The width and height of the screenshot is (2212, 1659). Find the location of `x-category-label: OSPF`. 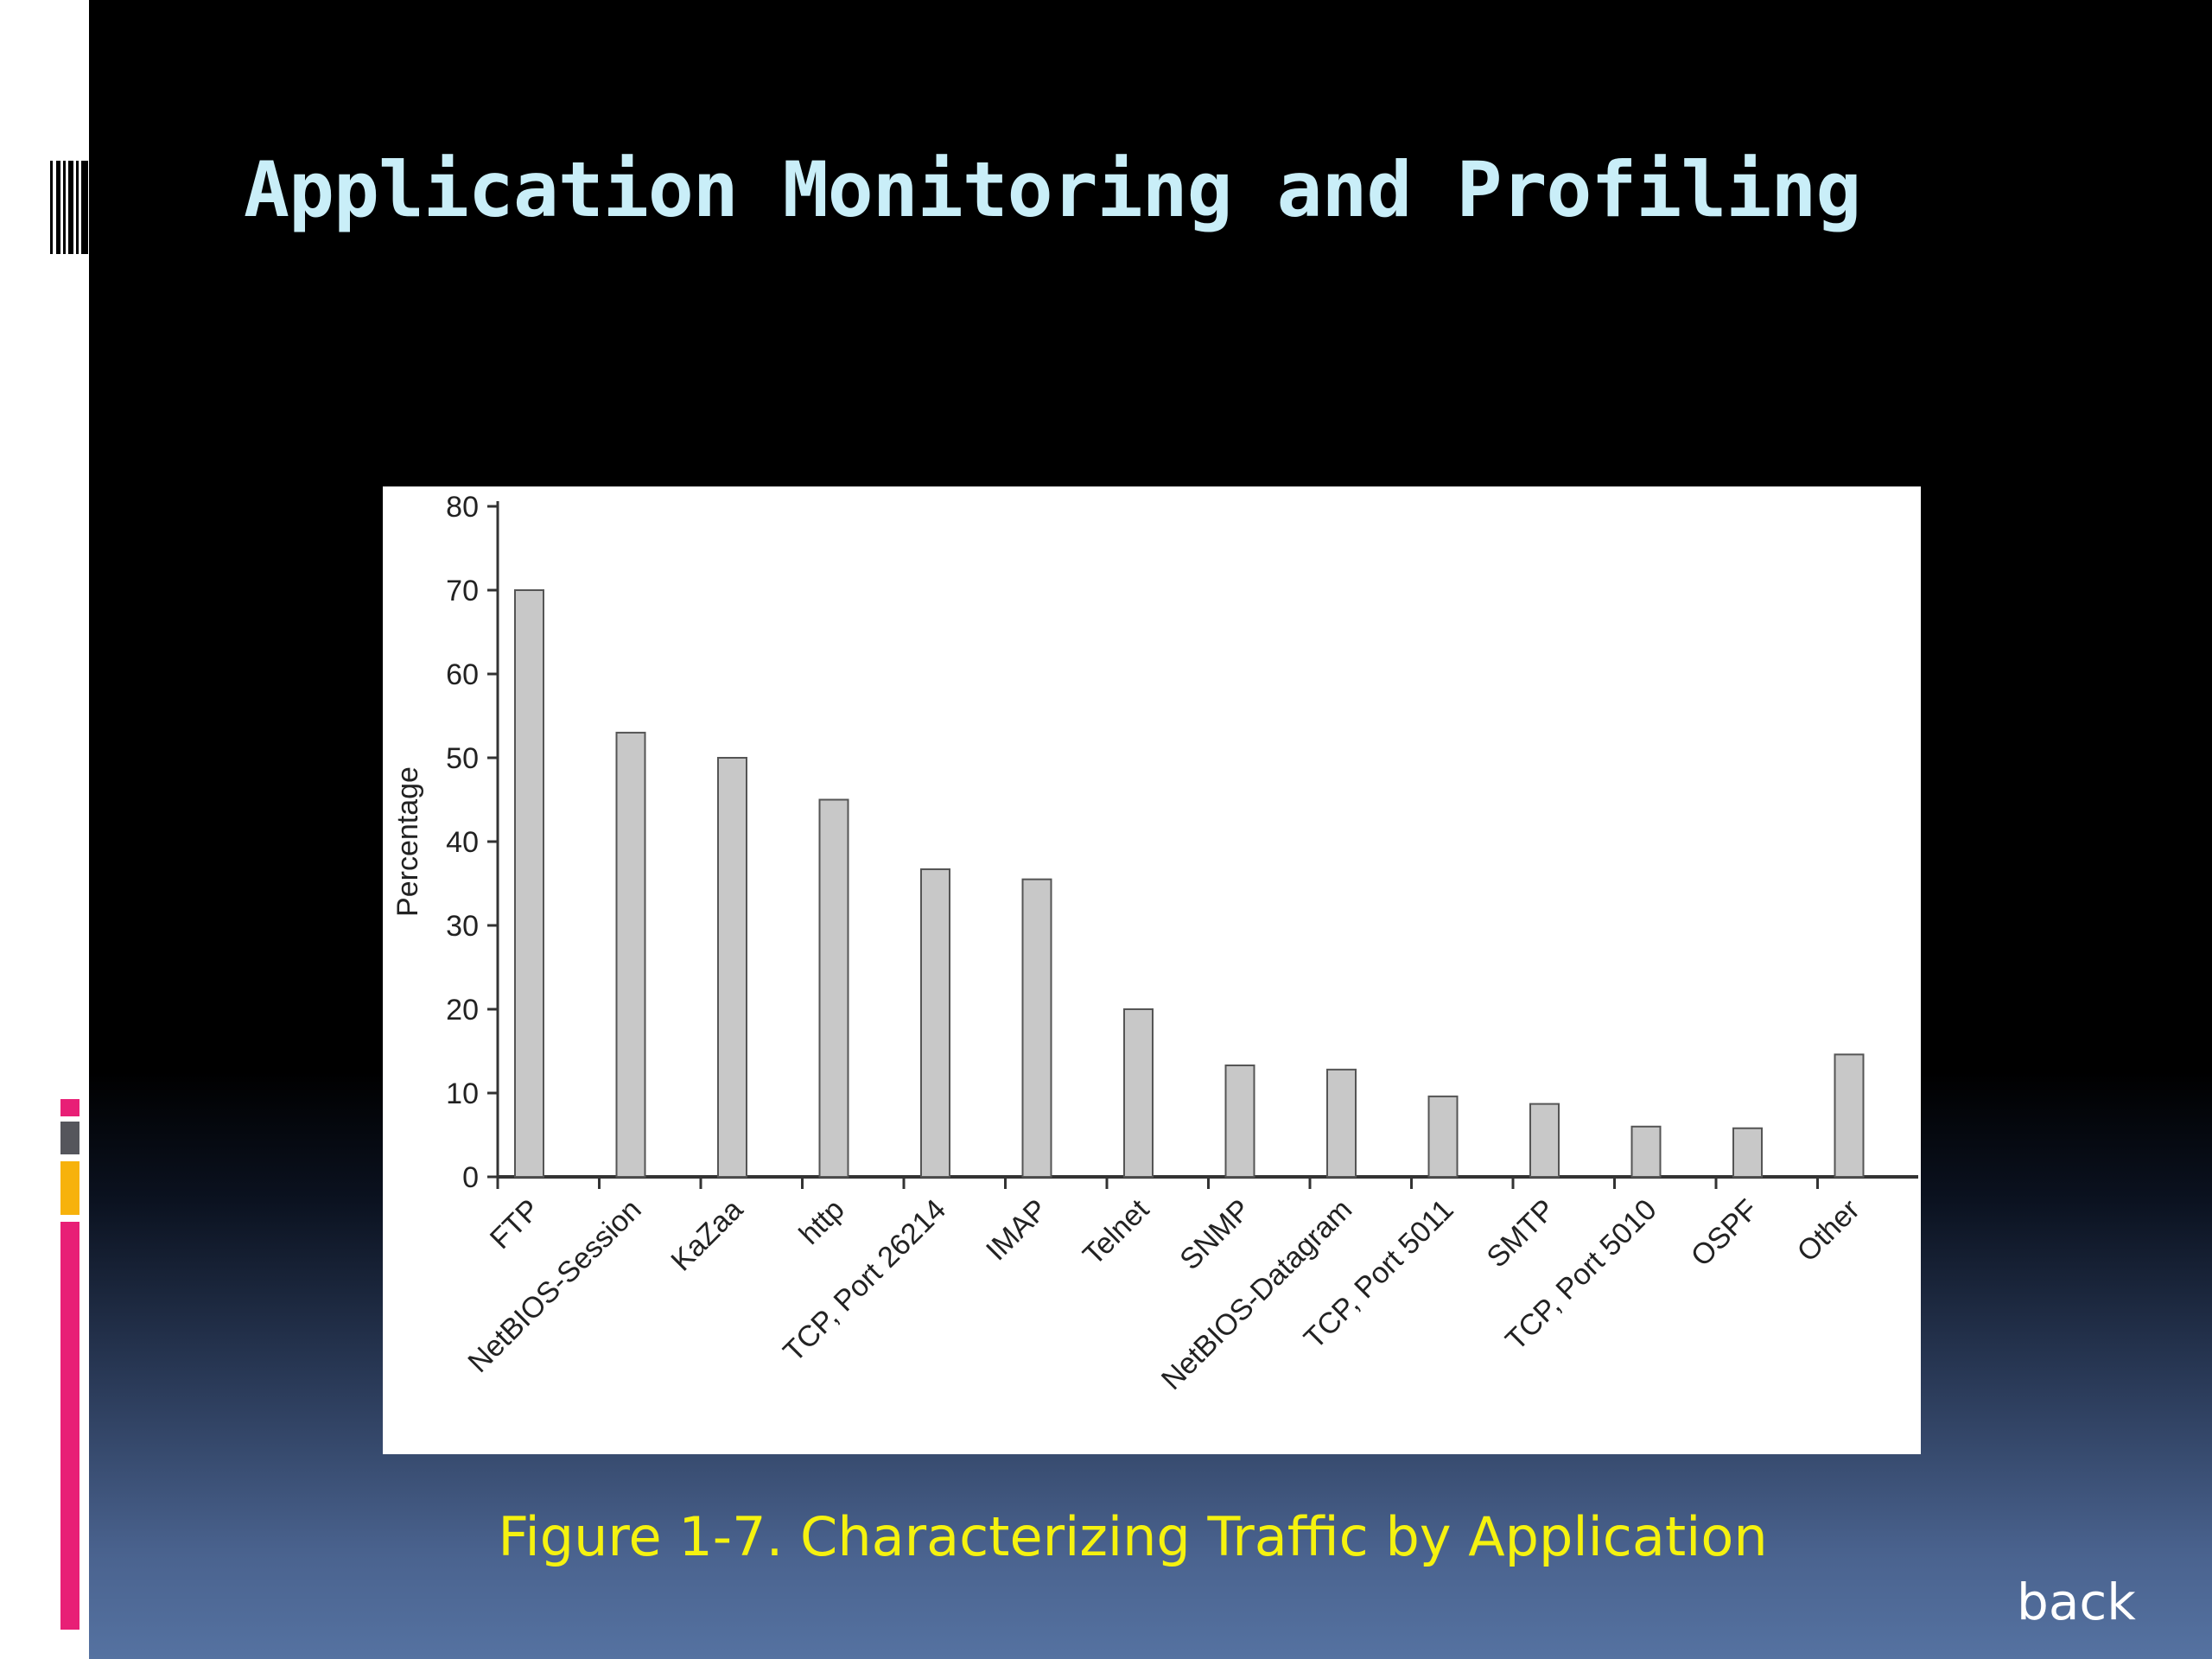

x-category-label: OSPF is located at coordinates (1724, 1233).